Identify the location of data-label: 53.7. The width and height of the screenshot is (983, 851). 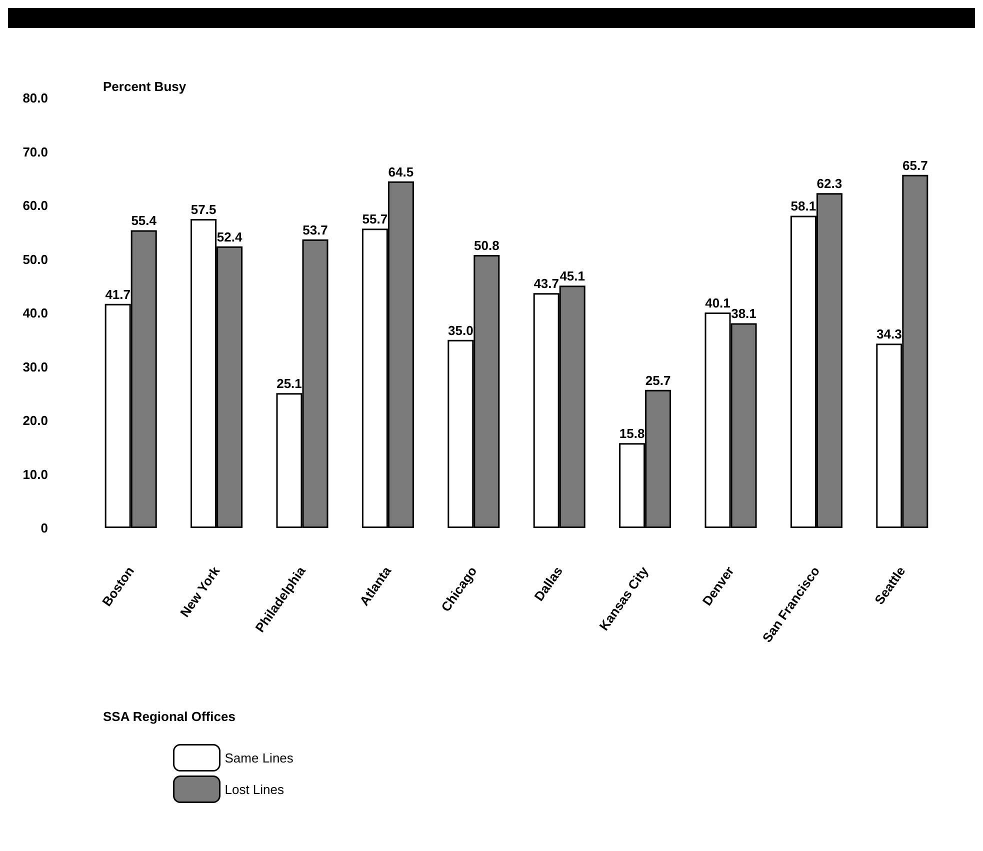
(315, 230).